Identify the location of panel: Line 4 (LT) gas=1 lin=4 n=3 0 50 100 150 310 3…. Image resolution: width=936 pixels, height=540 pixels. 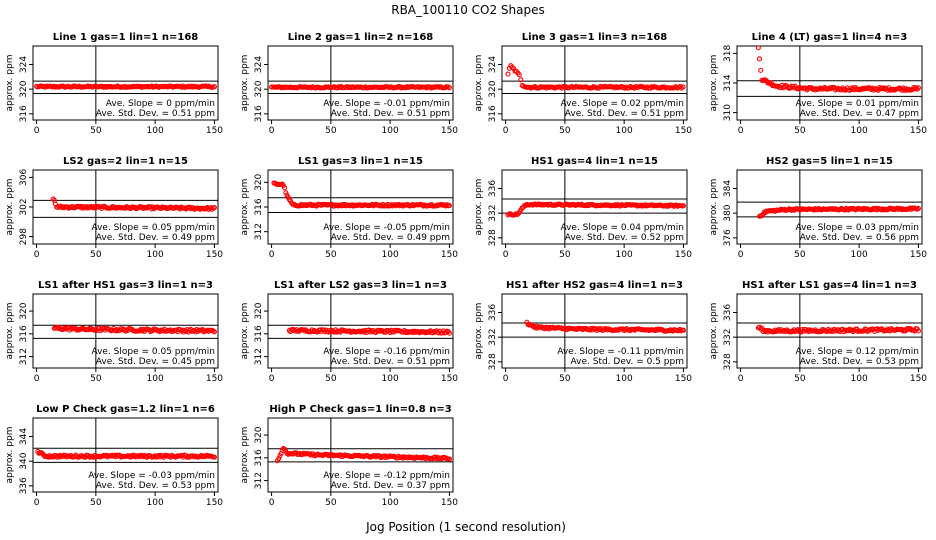
(818, 84).